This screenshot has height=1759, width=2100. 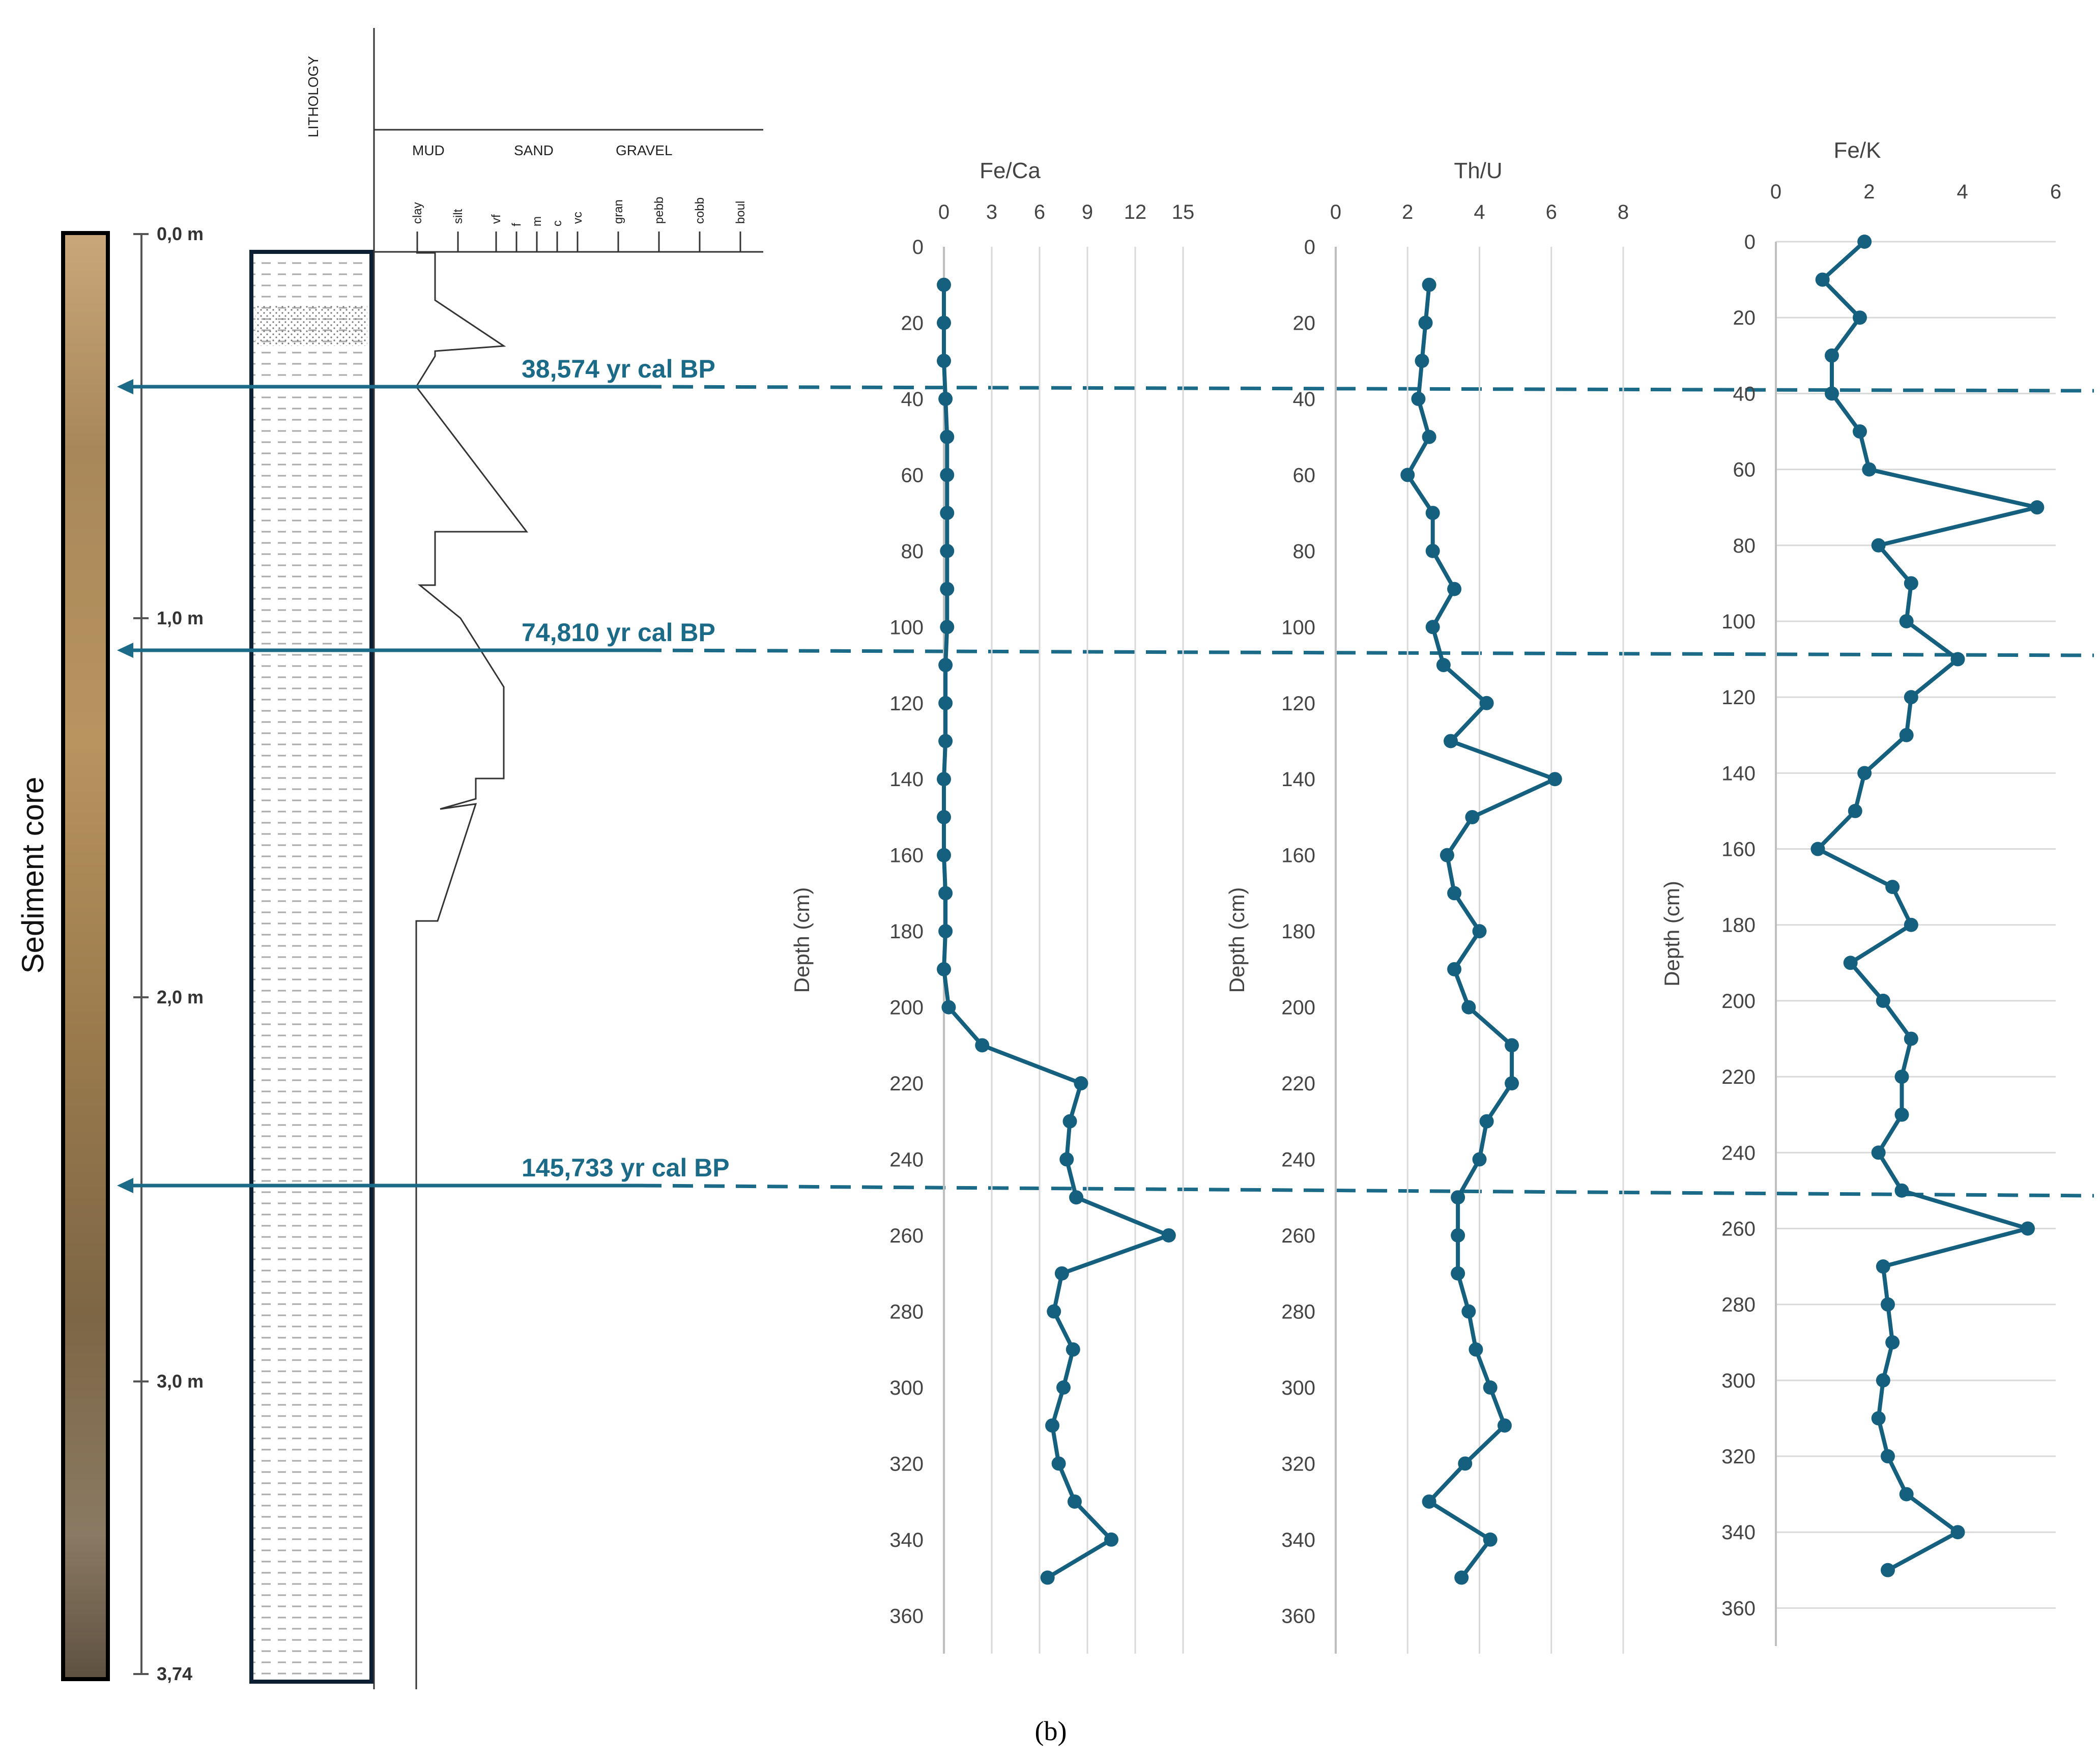 What do you see at coordinates (619, 369) in the screenshot?
I see `date-label: 38,574 yr cal BP` at bounding box center [619, 369].